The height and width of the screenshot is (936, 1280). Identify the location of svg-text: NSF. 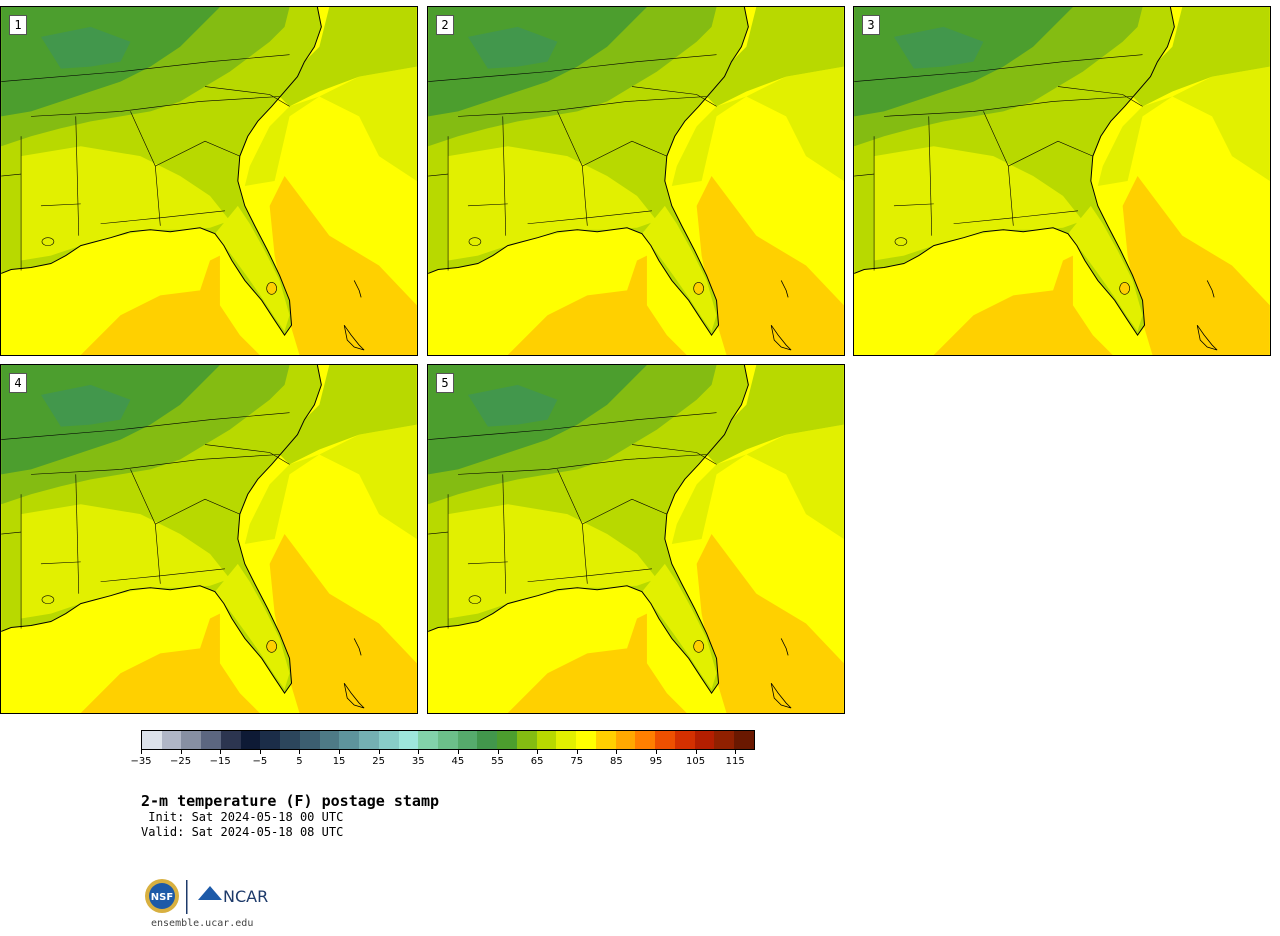
(162, 897).